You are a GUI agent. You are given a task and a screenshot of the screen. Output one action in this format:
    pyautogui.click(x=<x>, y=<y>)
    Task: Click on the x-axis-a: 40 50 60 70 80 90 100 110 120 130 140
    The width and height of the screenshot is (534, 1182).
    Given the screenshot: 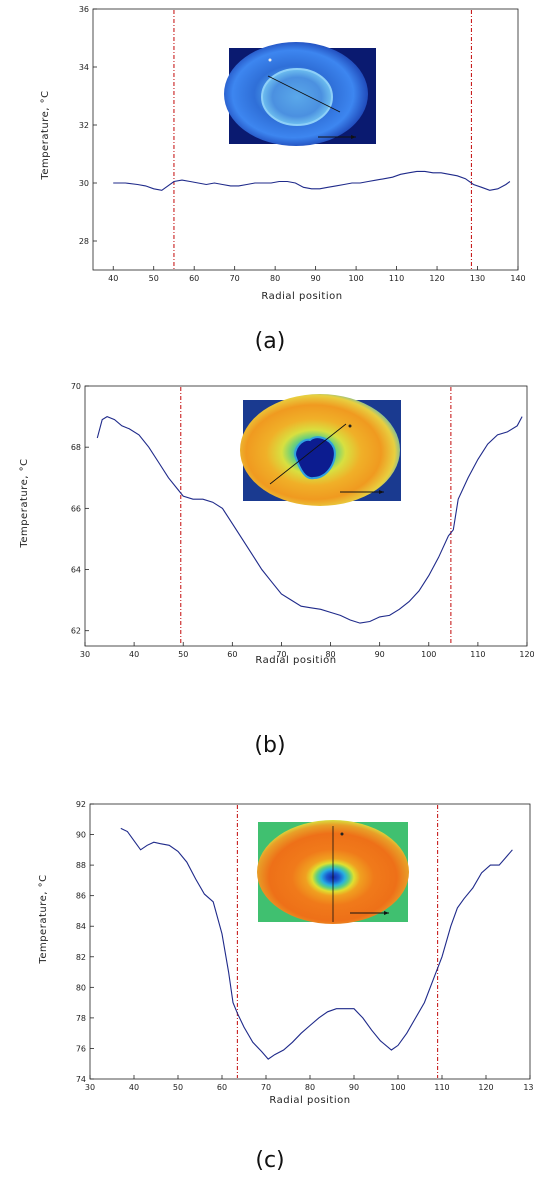 What is the action you would take?
    pyautogui.click(x=317, y=274)
    